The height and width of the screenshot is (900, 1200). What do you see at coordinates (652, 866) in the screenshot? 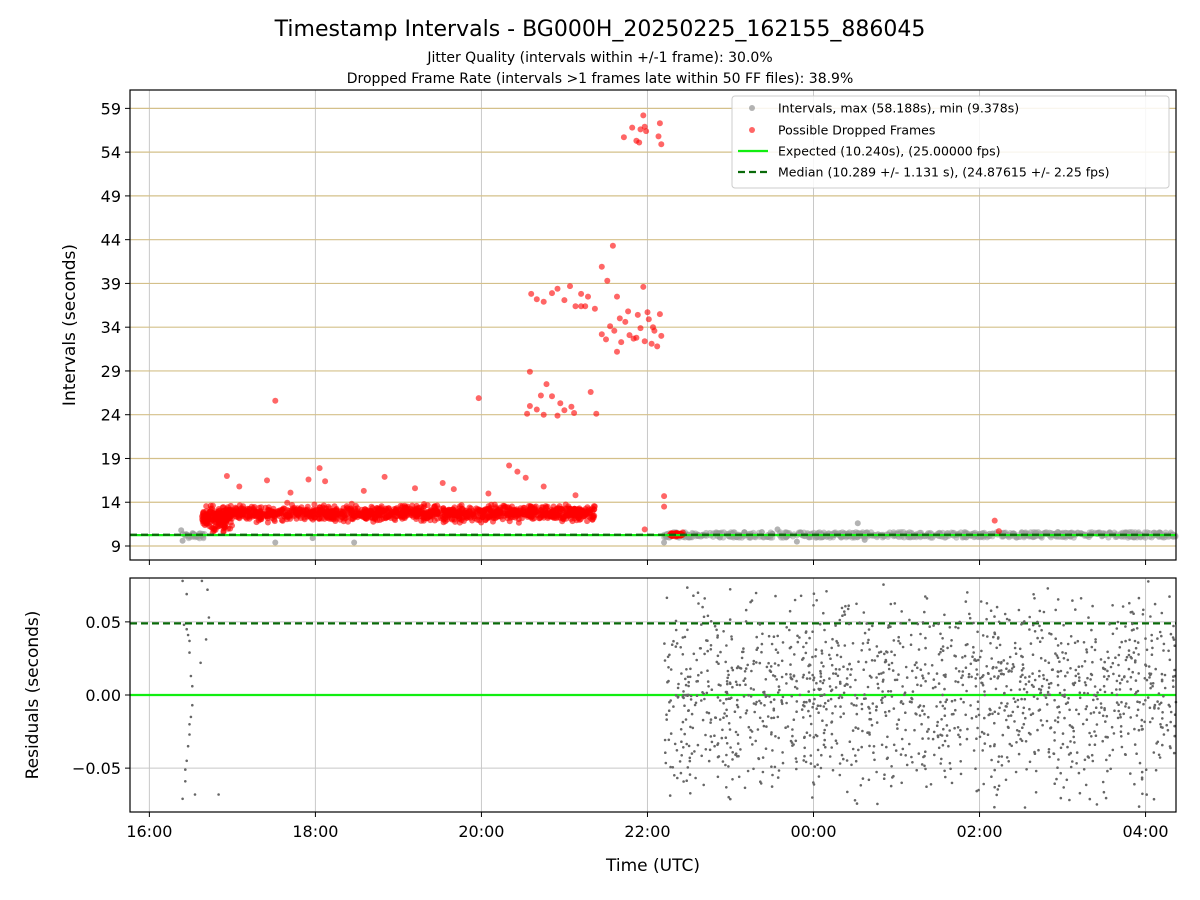
I see `x-axis-label: Time (UTC)` at bounding box center [652, 866].